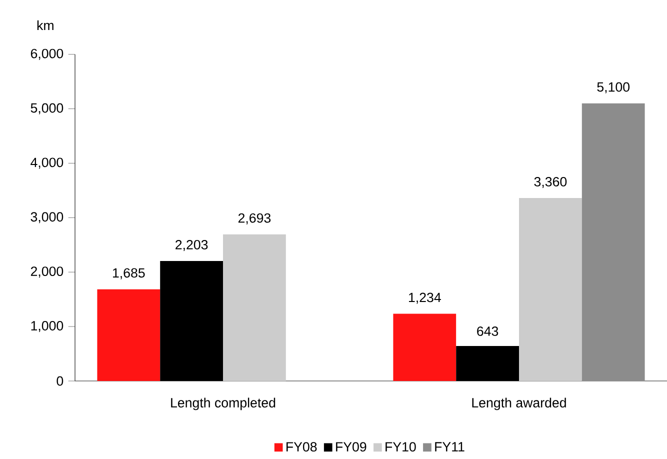 The image size is (667, 459). Describe the element at coordinates (47, 218) in the screenshot. I see `y-tick-label: 3,000` at that location.